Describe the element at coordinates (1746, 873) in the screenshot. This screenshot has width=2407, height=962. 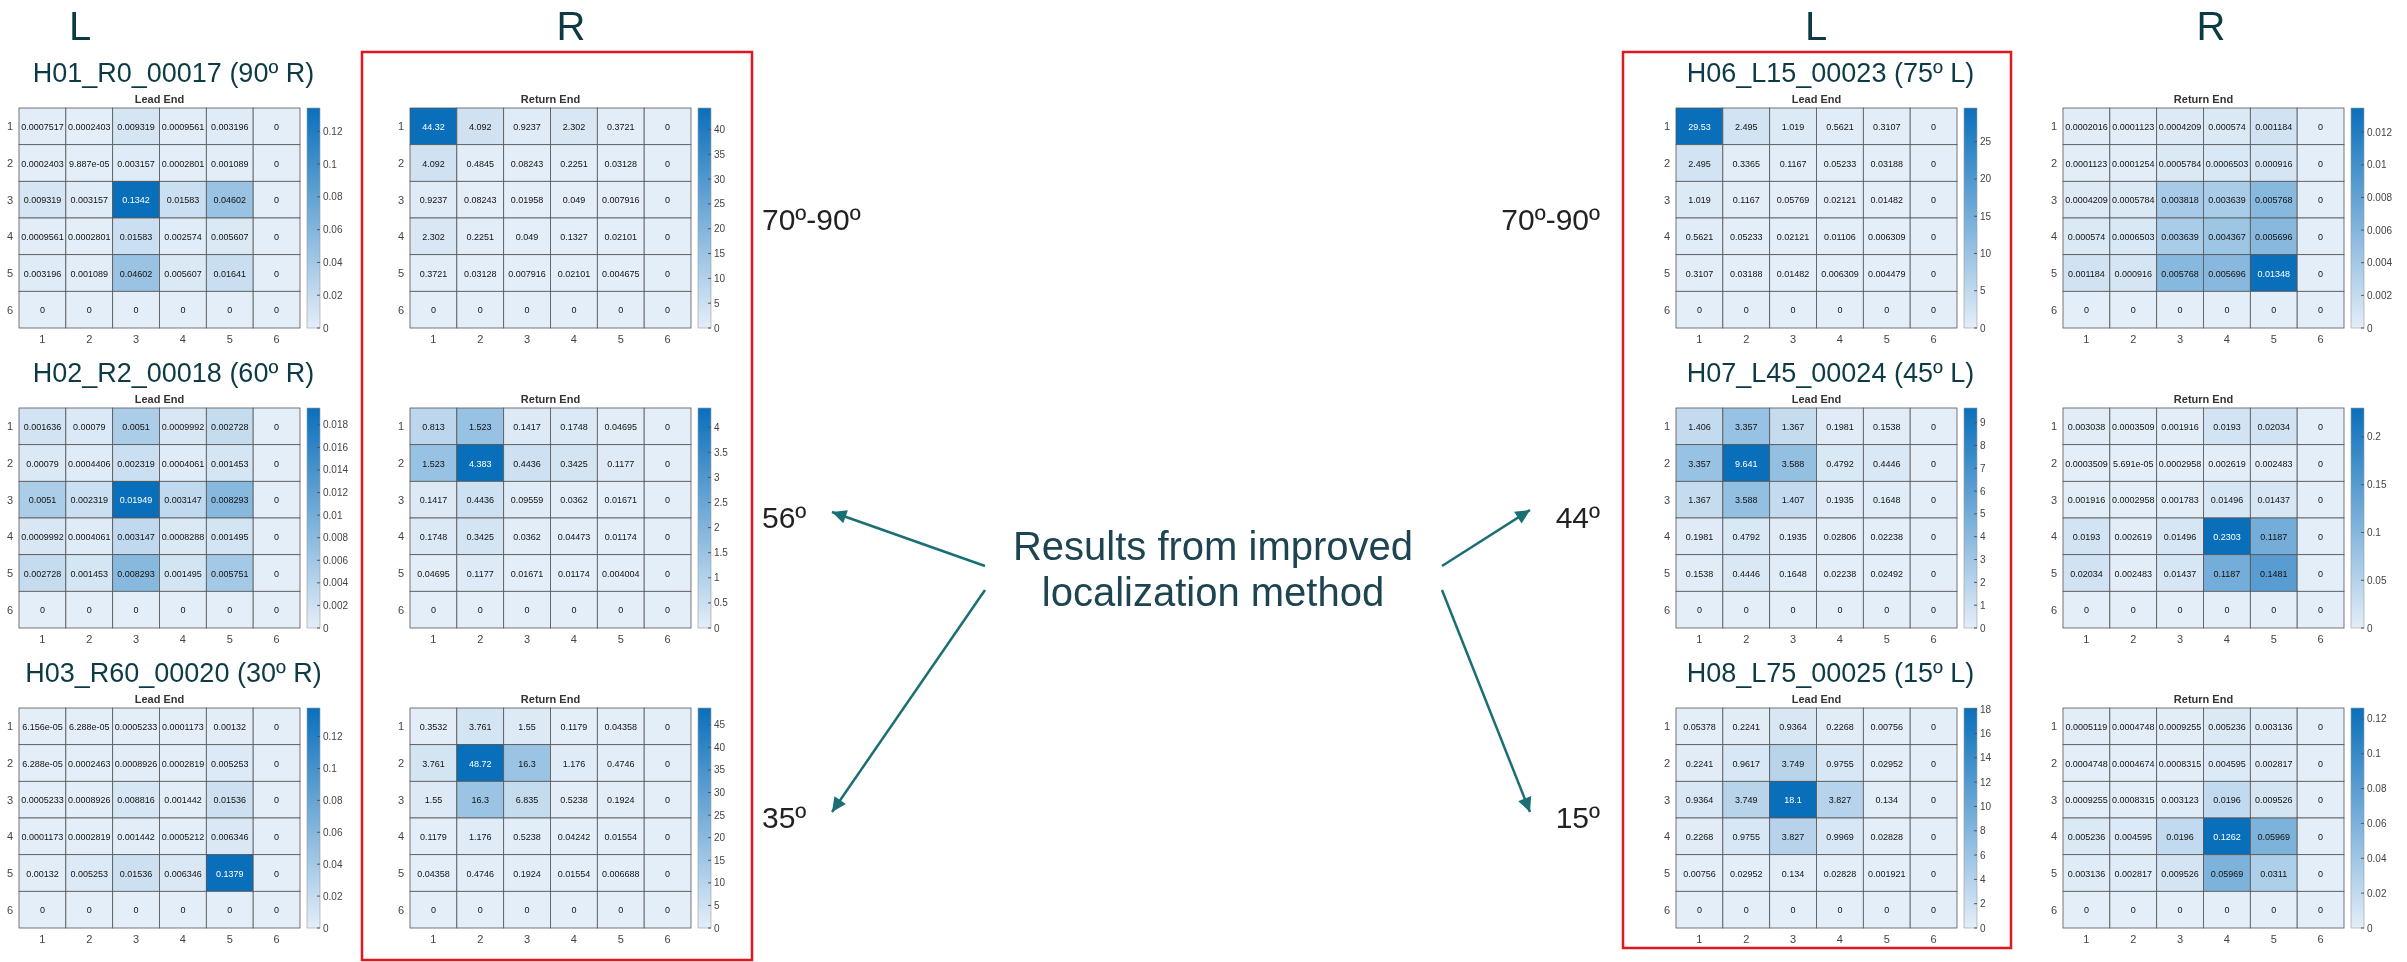
I see `data-label: 0.02952` at that location.